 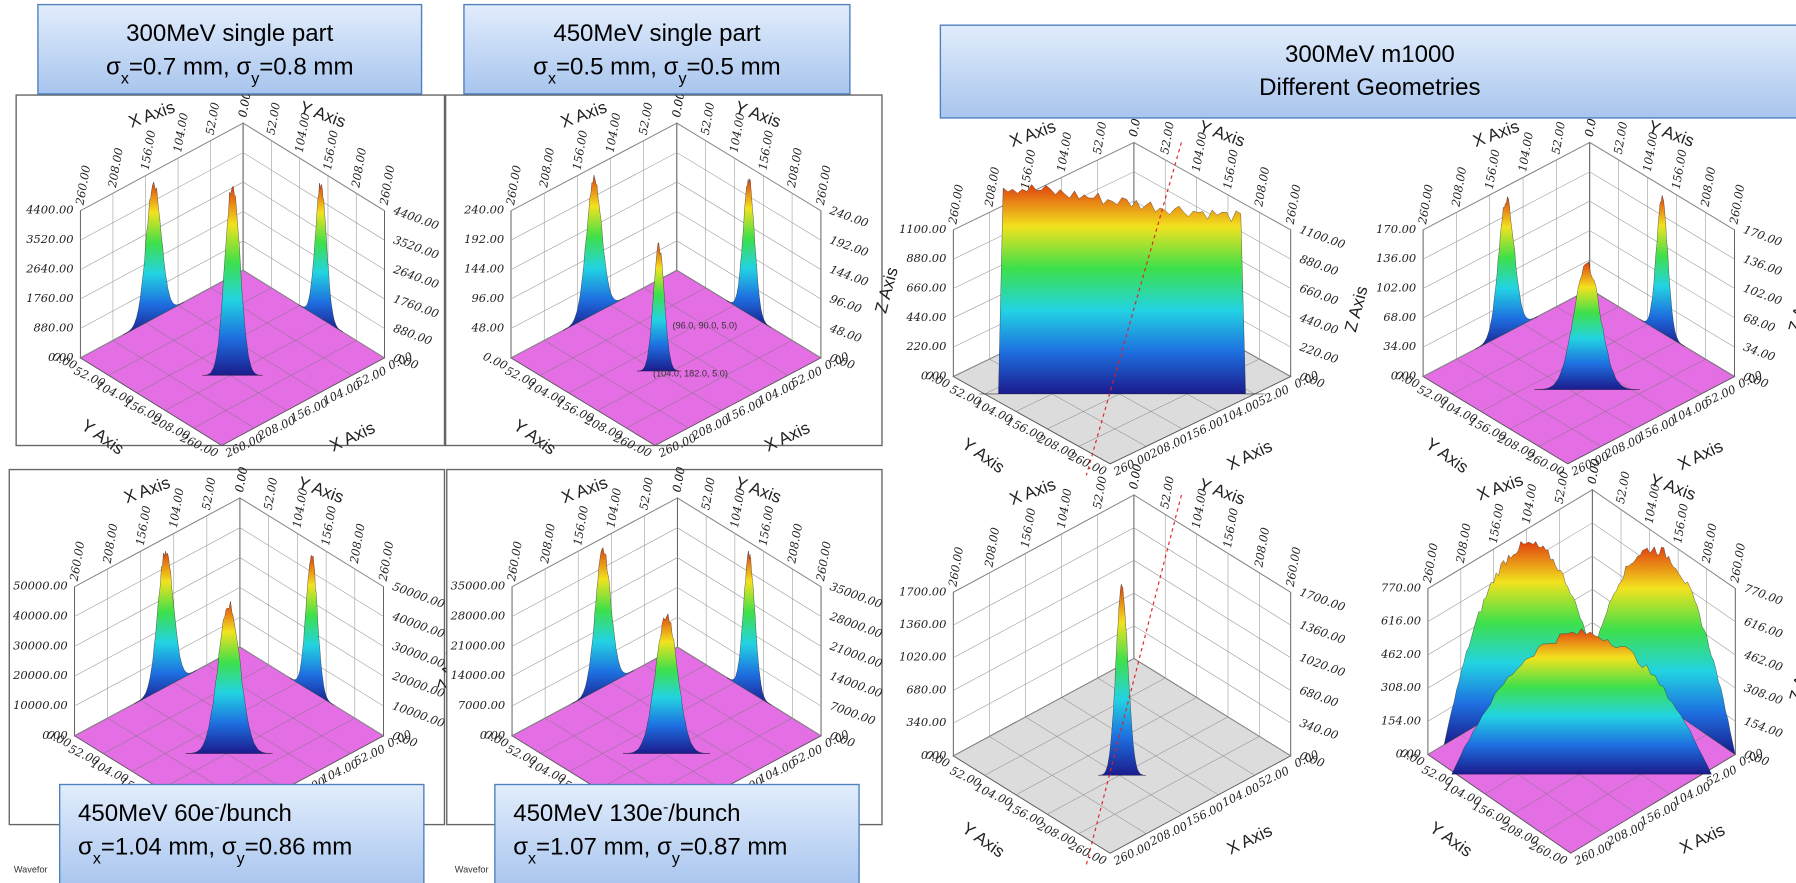 What do you see at coordinates (922, 229) in the screenshot?
I see `tick-label: 1100.00` at bounding box center [922, 229].